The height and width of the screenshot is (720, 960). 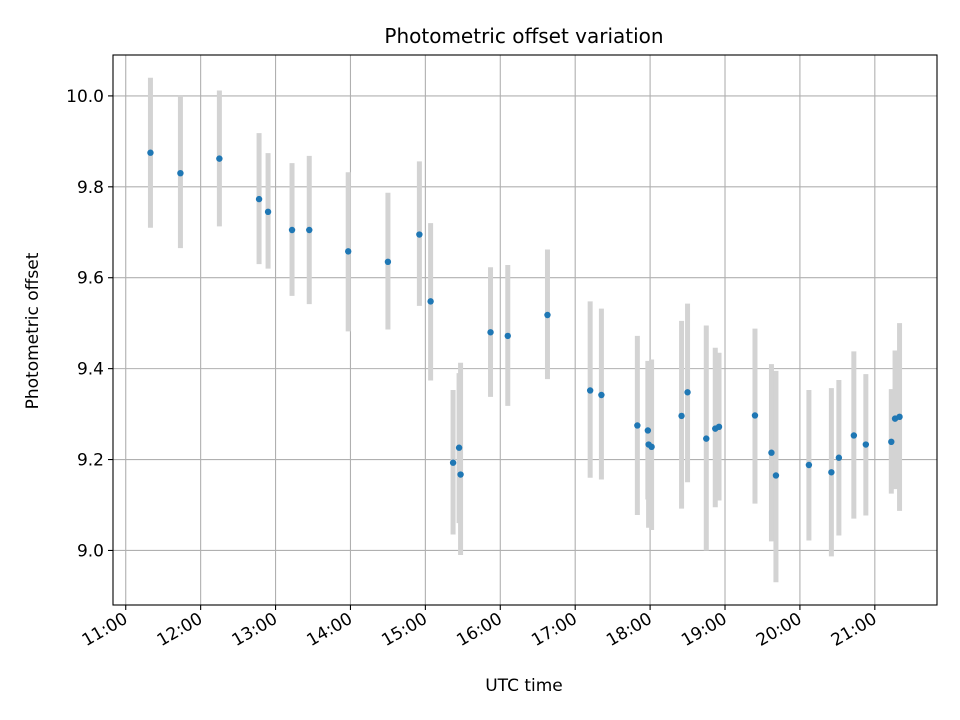 What do you see at coordinates (523, 36) in the screenshot?
I see `chart-title: Photometric offset variation` at bounding box center [523, 36].